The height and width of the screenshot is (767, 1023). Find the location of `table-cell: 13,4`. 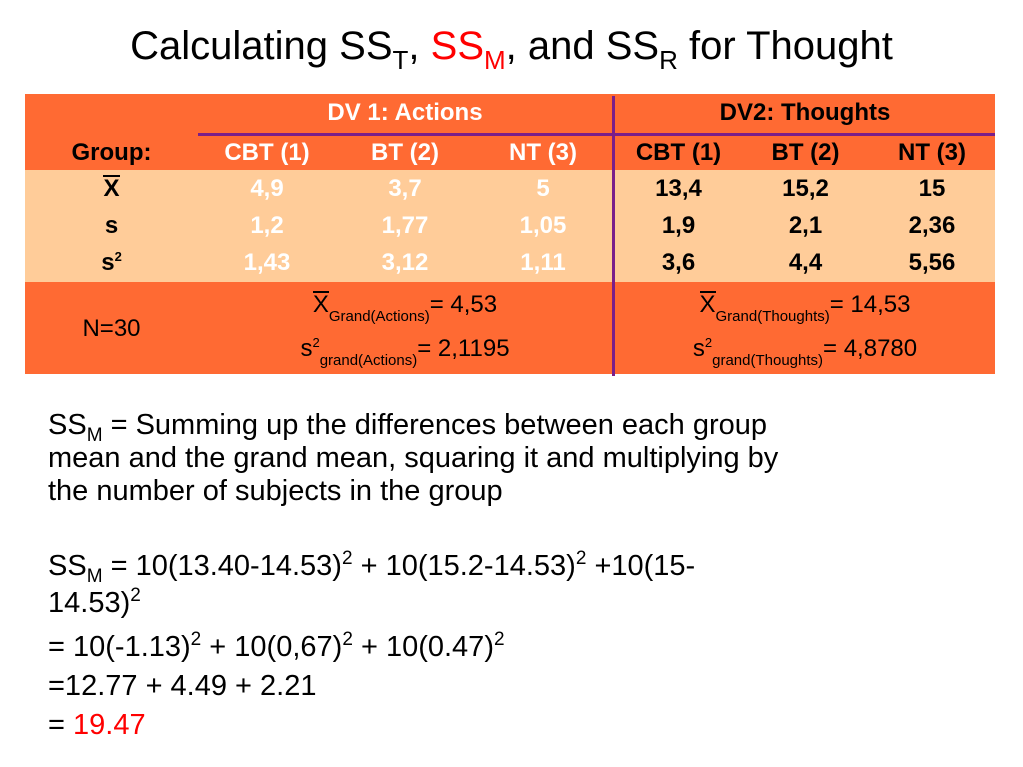

table-cell: 13,4 is located at coordinates (678, 188).